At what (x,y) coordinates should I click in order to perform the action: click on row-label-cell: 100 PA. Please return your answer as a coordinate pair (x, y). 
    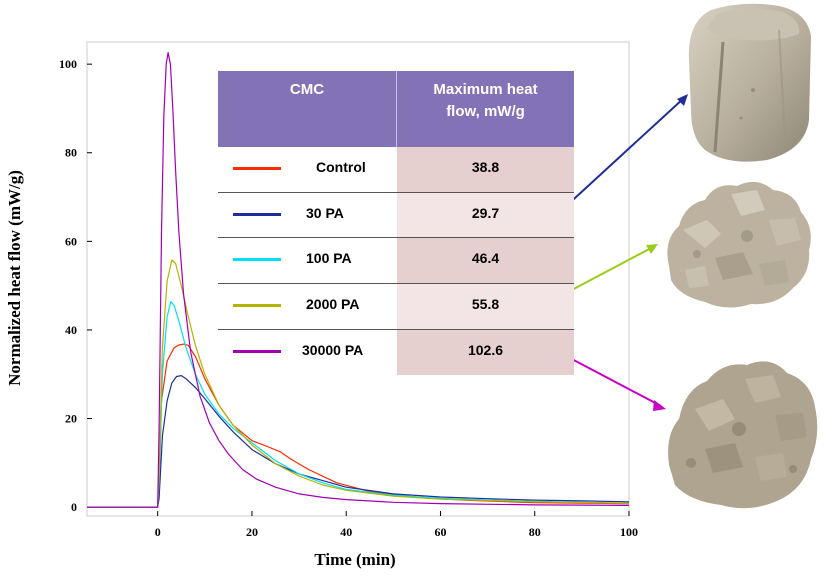
    Looking at the image, I should click on (307, 260).